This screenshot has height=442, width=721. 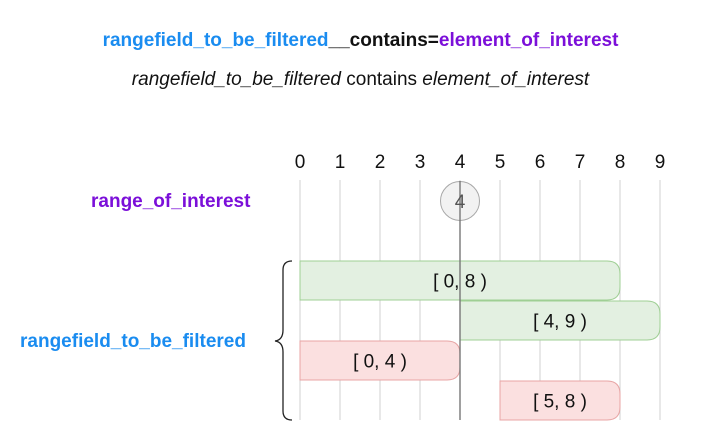 What do you see at coordinates (420, 162) in the screenshot?
I see `axis-tick-label: 3` at bounding box center [420, 162].